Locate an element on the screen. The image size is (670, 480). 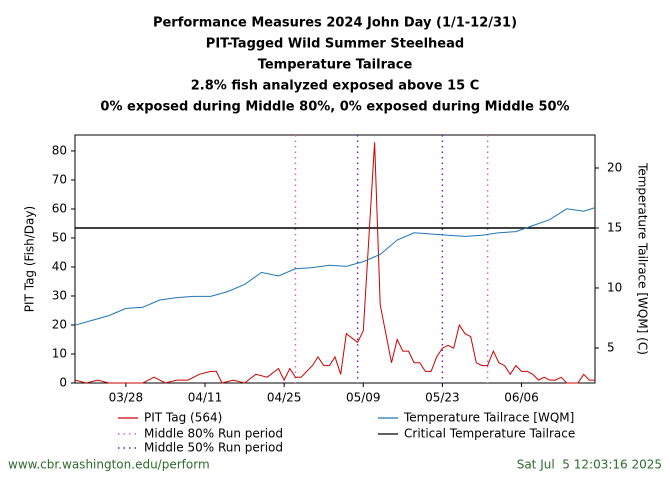
chart-title: 2.8% fish analyzed exposed above 15 C is located at coordinates (335, 86).